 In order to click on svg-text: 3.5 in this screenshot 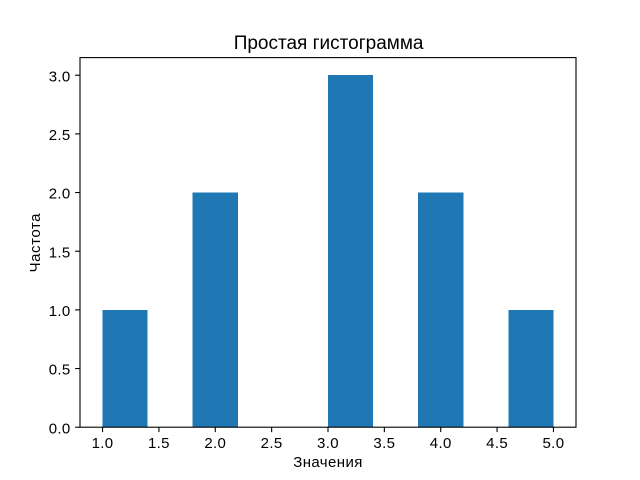, I will do `click(384, 443)`.